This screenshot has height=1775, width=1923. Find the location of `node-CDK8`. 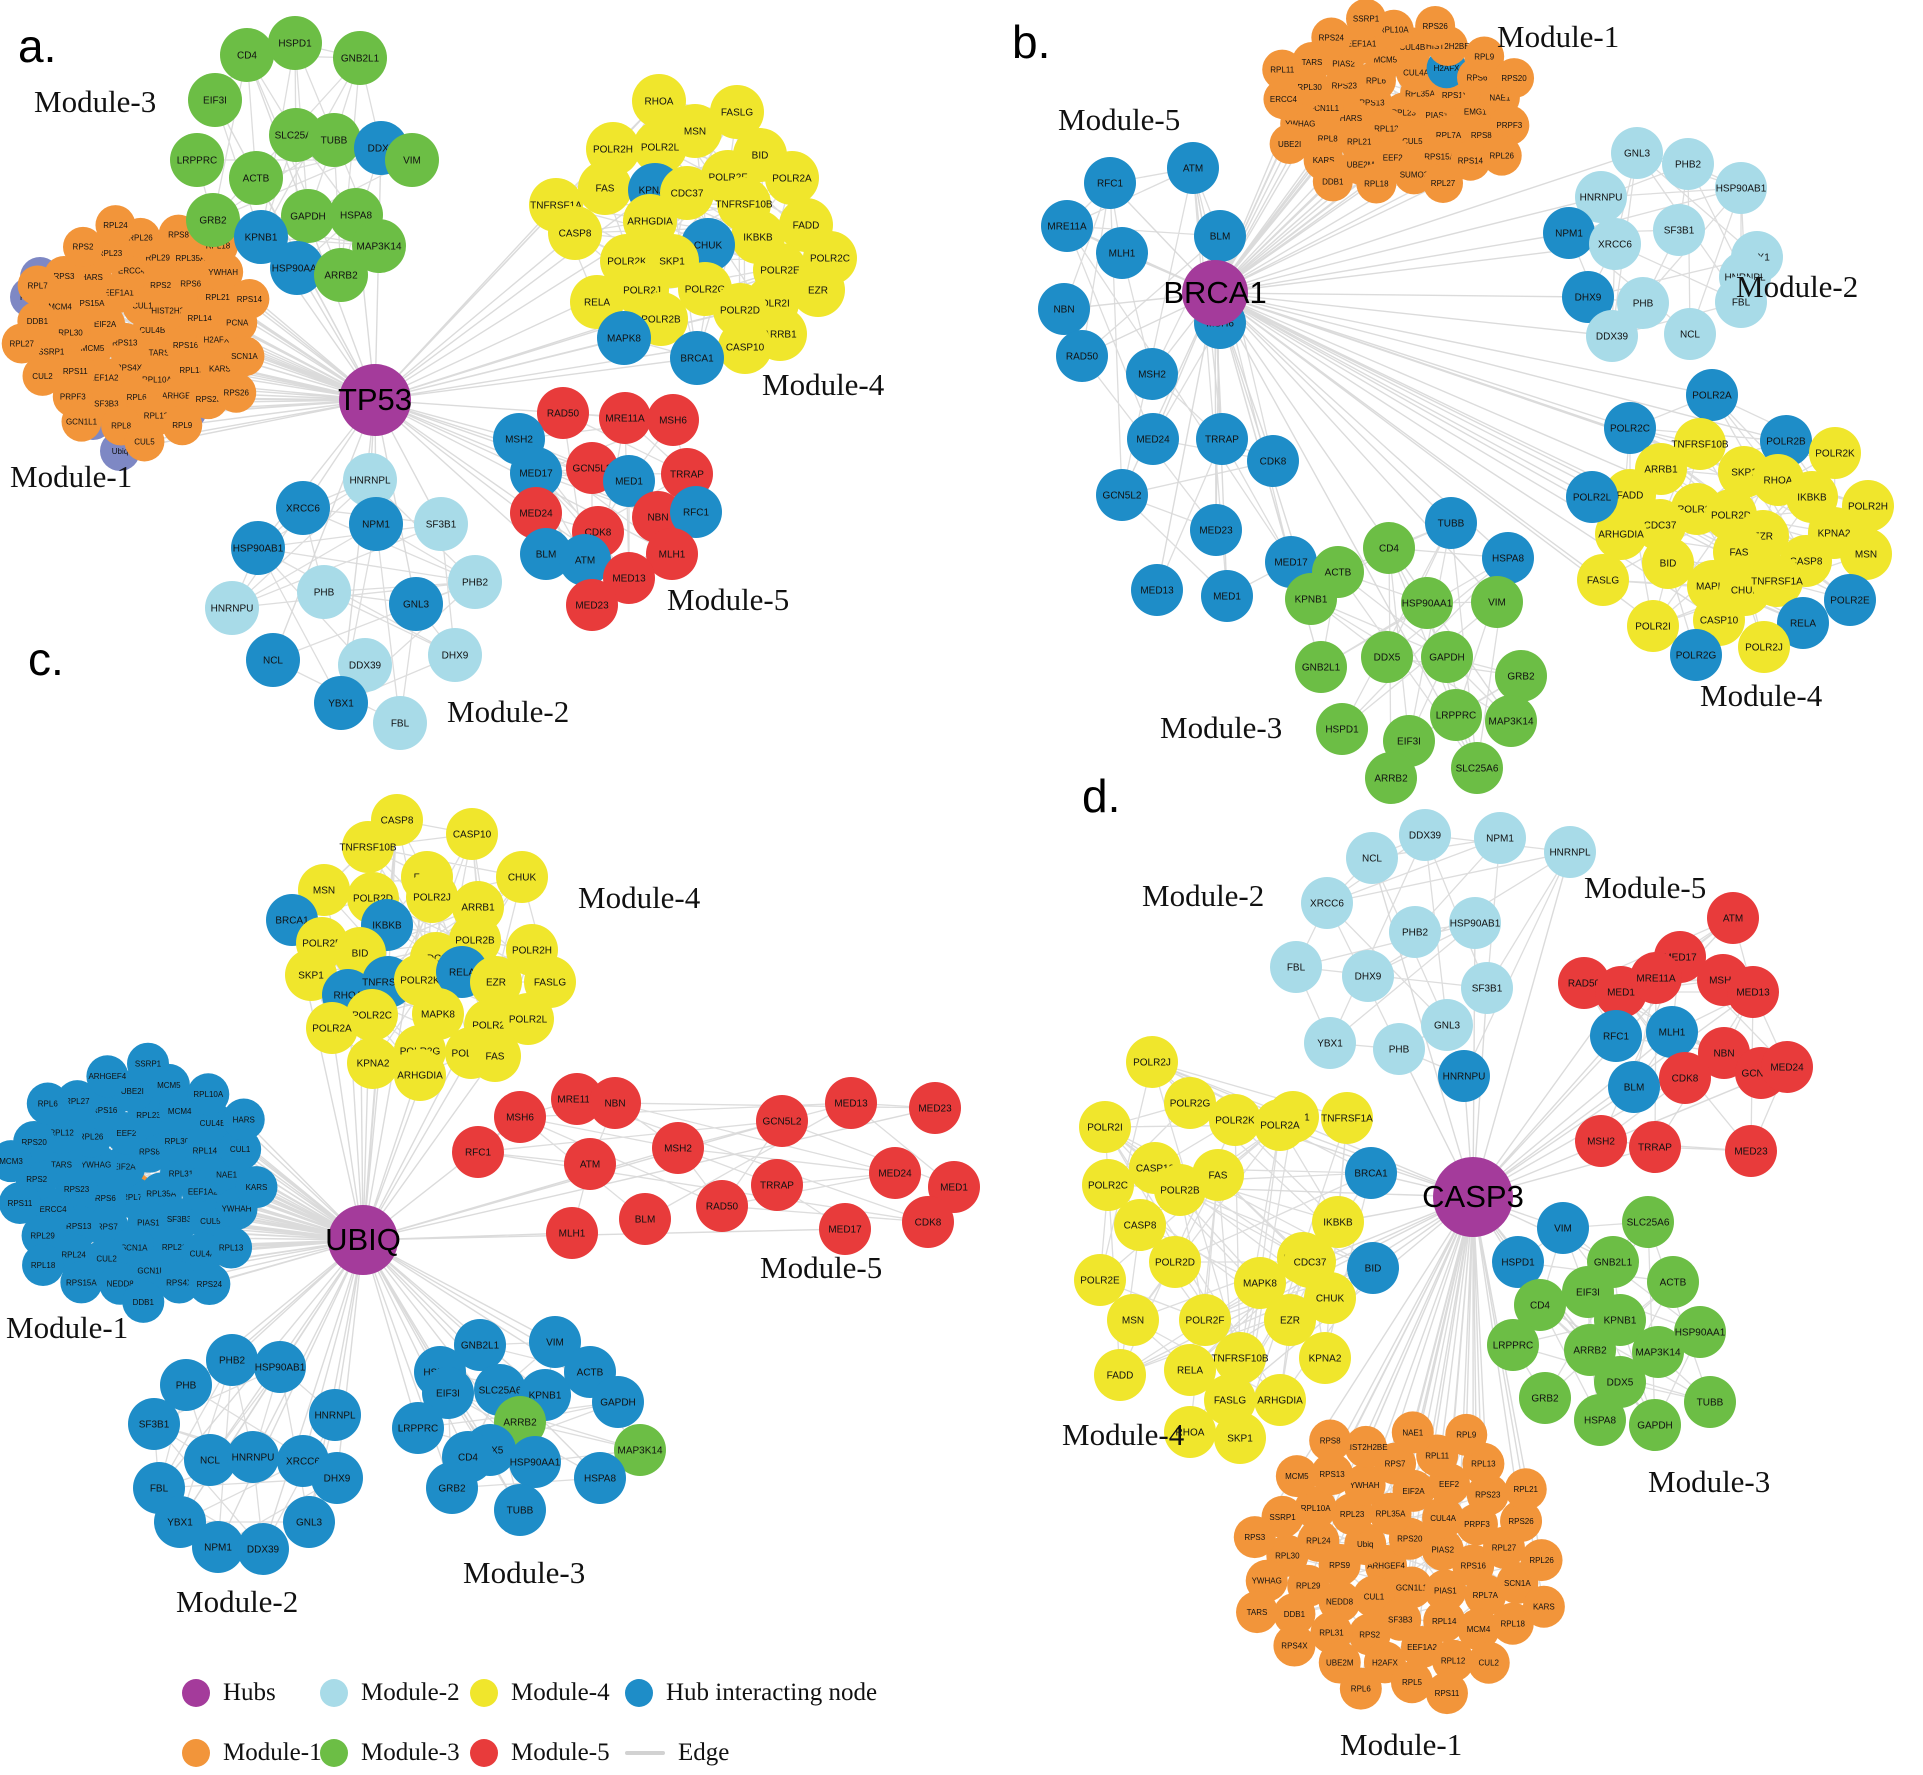

node-CDK8 is located at coordinates (928, 1222).